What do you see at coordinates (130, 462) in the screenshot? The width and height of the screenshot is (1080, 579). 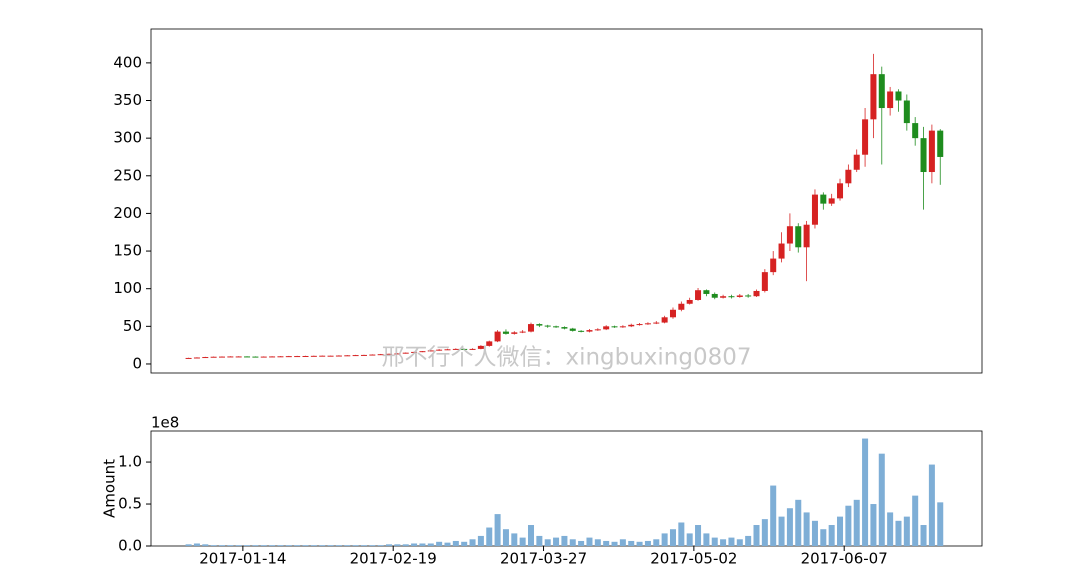 I see `y-tick-label: 1.0` at bounding box center [130, 462].